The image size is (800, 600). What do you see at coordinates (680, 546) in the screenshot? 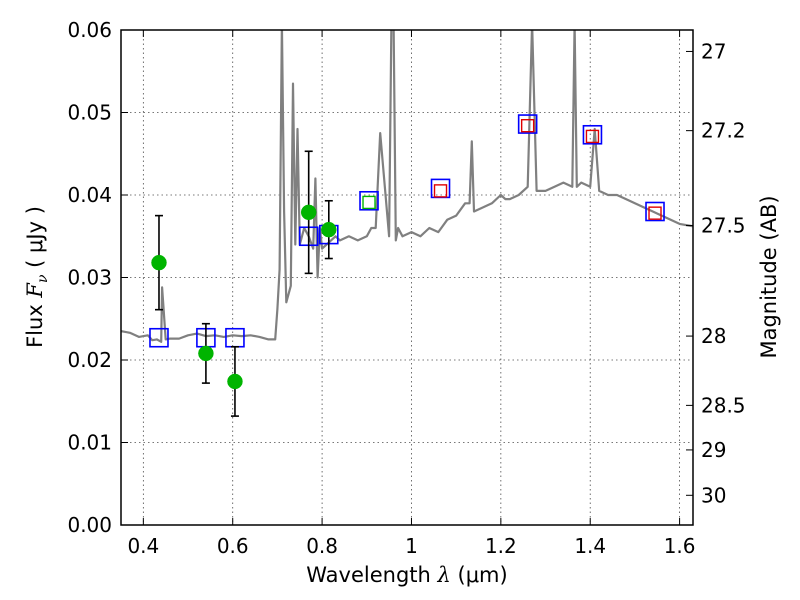
I see `x-tick-label: 1.6` at bounding box center [680, 546].